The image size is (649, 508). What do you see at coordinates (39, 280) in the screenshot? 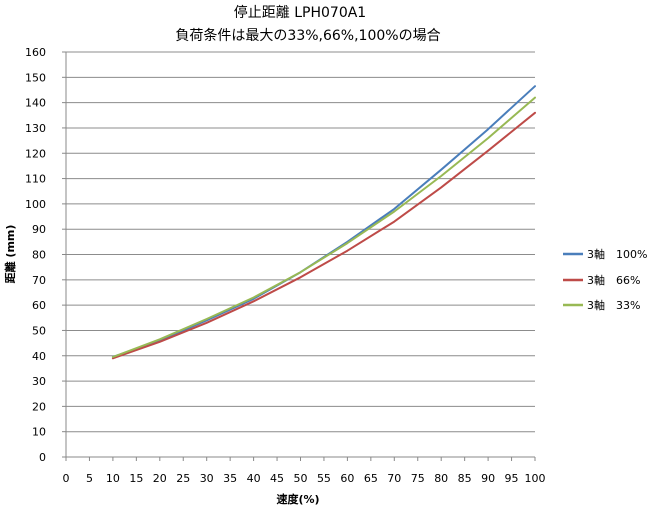
I see `y-tick-label: 70` at bounding box center [39, 280].